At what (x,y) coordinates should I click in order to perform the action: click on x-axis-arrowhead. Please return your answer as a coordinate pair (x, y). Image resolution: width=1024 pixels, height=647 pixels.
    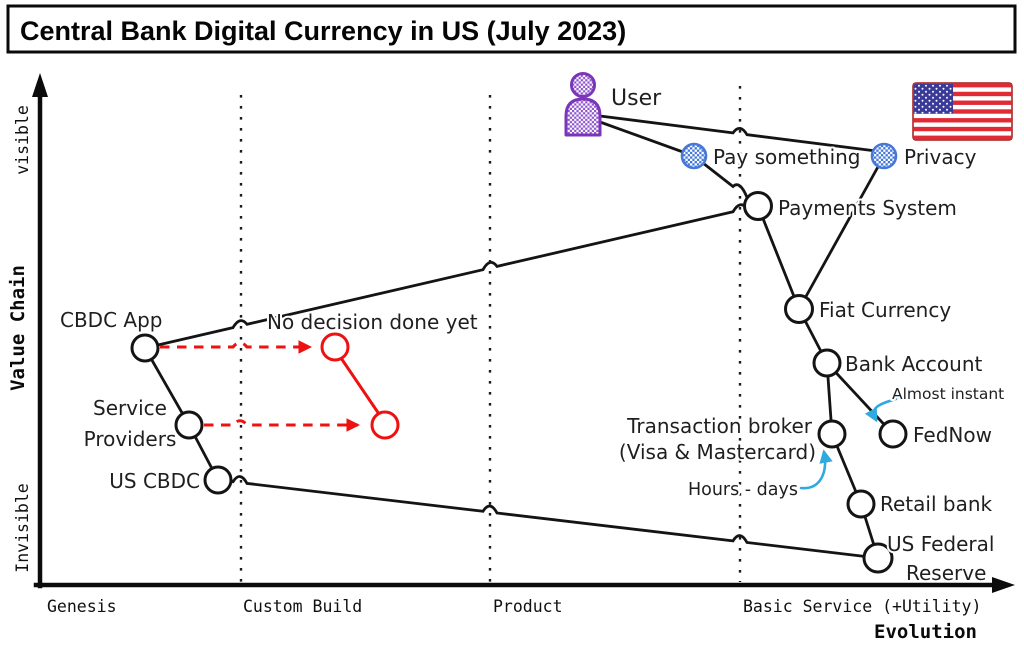
    Looking at the image, I should click on (1003, 585).